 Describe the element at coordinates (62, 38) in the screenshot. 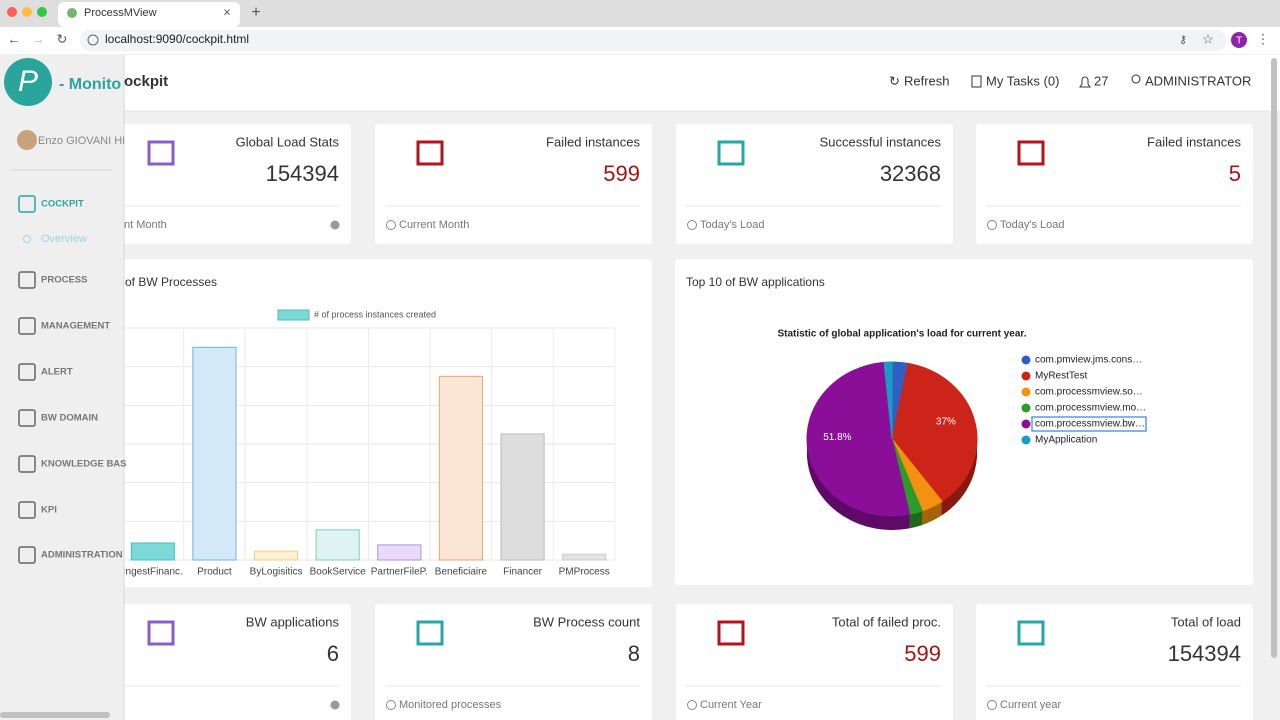

I see `reload: ↻` at that location.